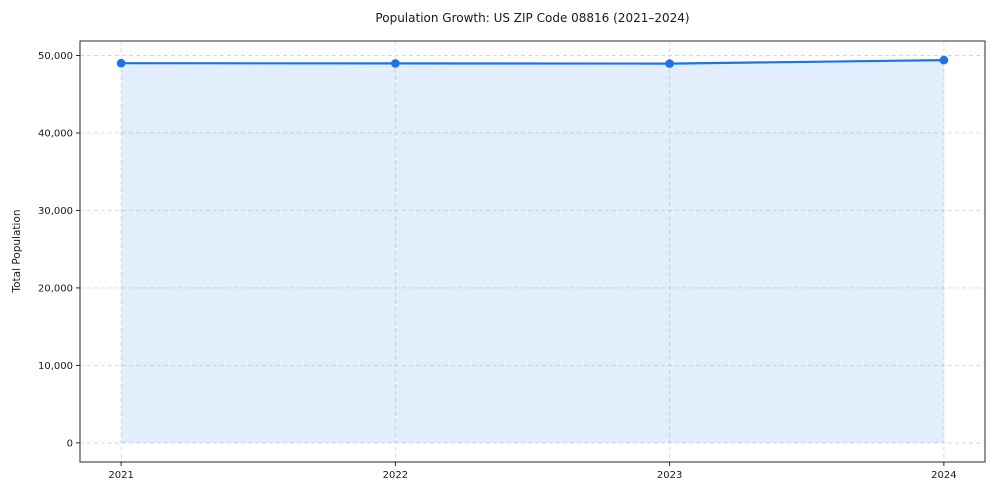 This screenshot has height=500, width=1000. What do you see at coordinates (943, 475) in the screenshot?
I see `x-tick-label: 2024` at bounding box center [943, 475].